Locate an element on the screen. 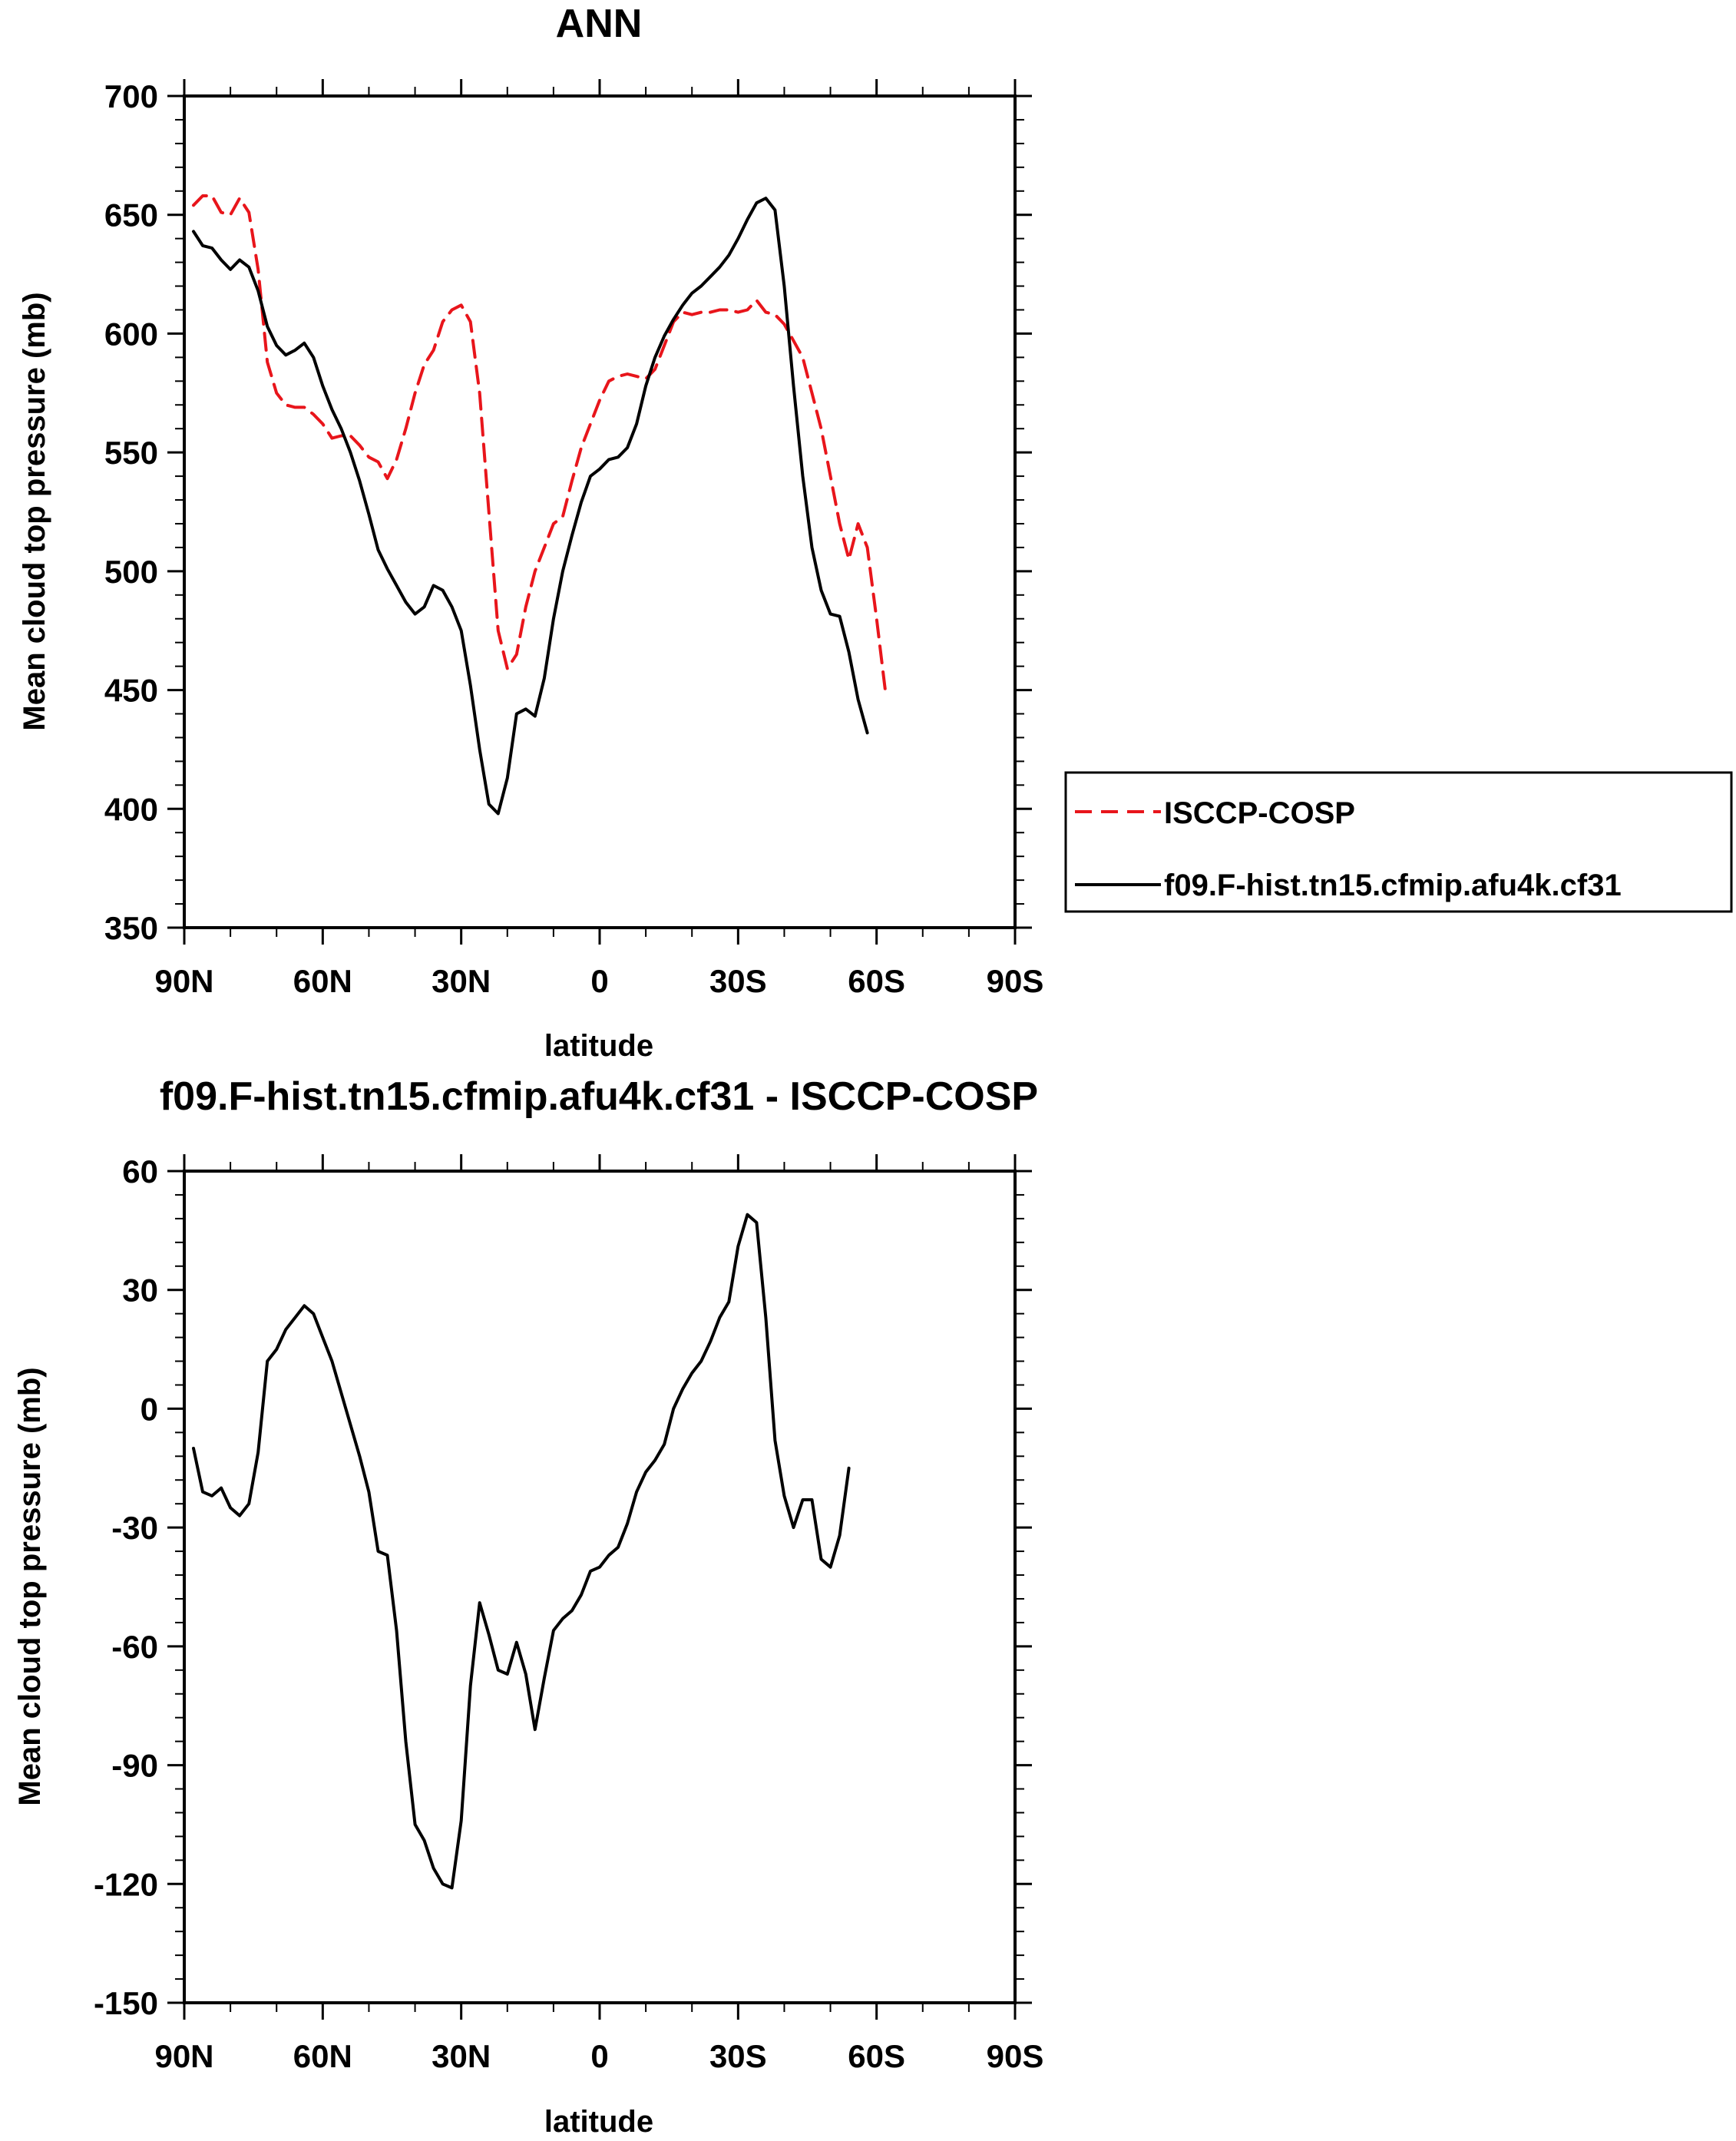 This screenshot has height=2141, width=1736. y-tick-label: -60 is located at coordinates (134, 1647).